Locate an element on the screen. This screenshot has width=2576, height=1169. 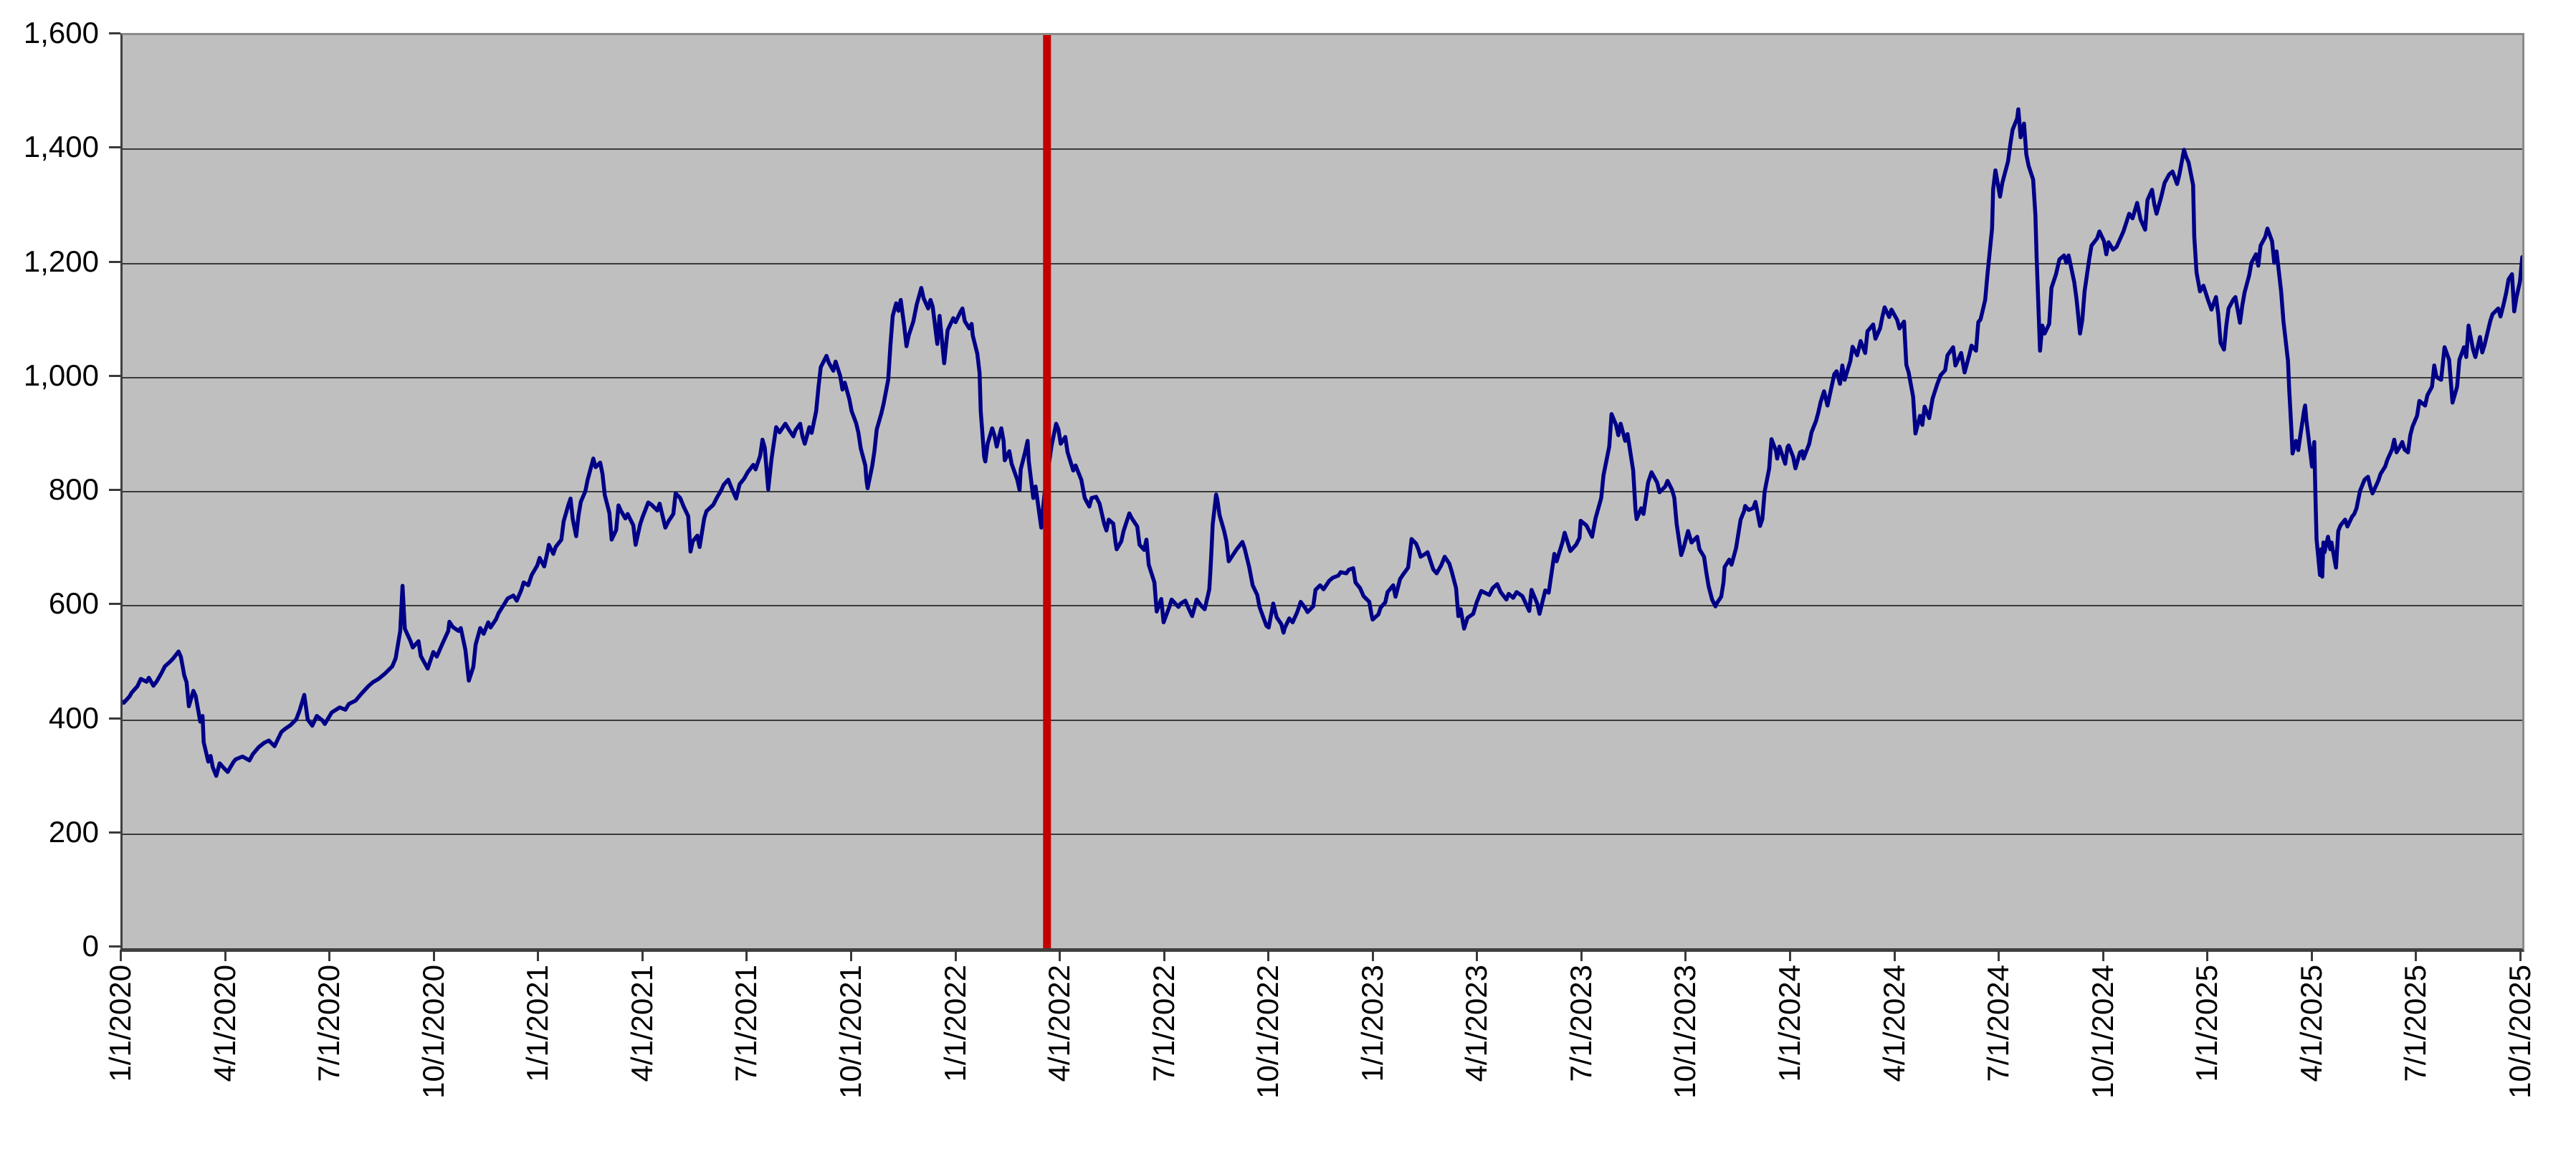
y-tick-label: 0 is located at coordinates (90, 946).